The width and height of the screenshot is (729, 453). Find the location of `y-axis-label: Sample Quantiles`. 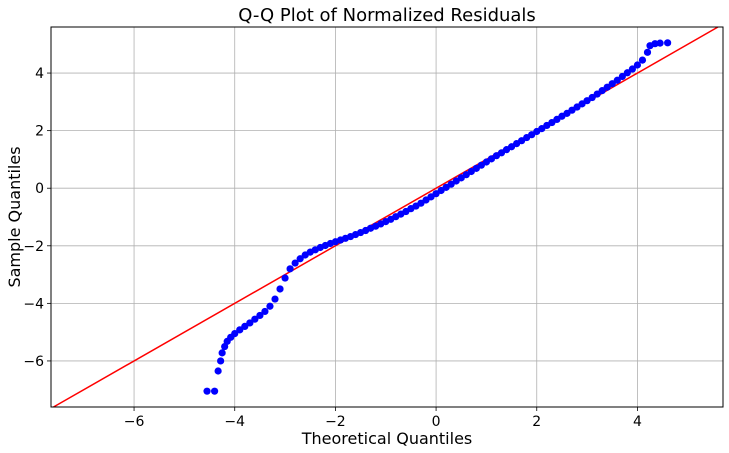

y-axis-label: Sample Quantiles is located at coordinates (14, 216).